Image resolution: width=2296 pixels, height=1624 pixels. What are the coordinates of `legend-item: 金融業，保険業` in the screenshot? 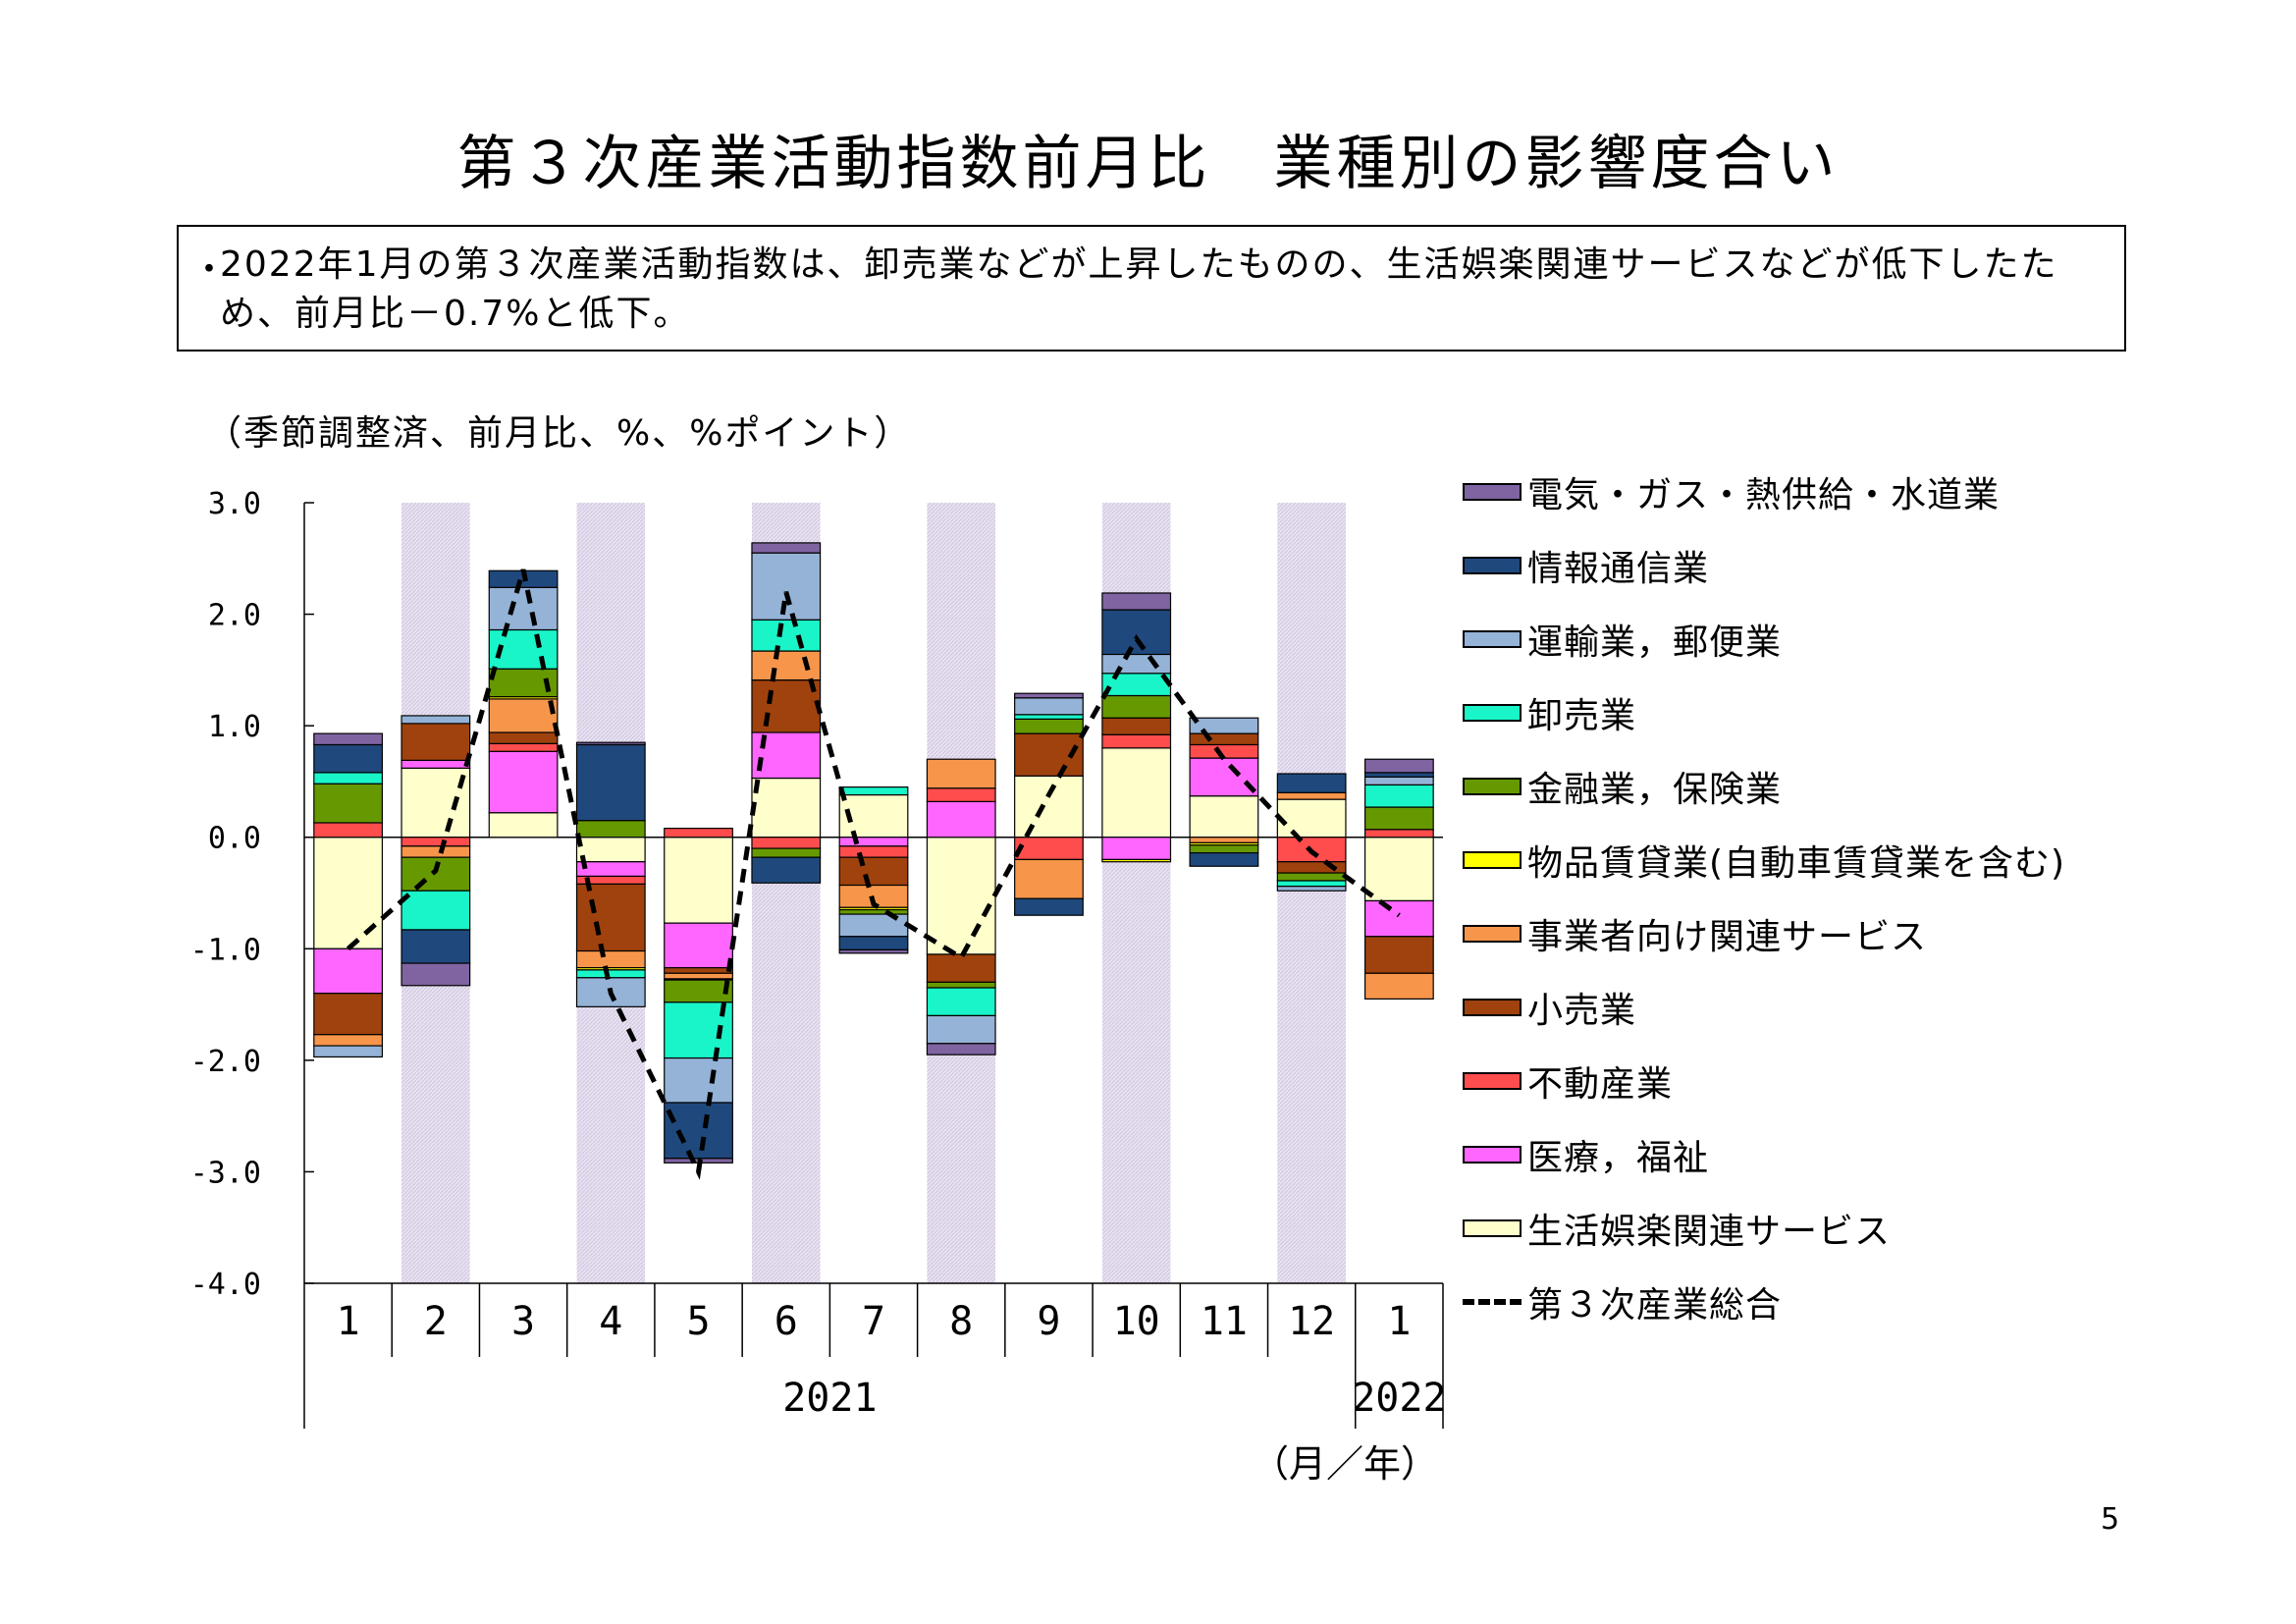 It's located at (1622, 788).